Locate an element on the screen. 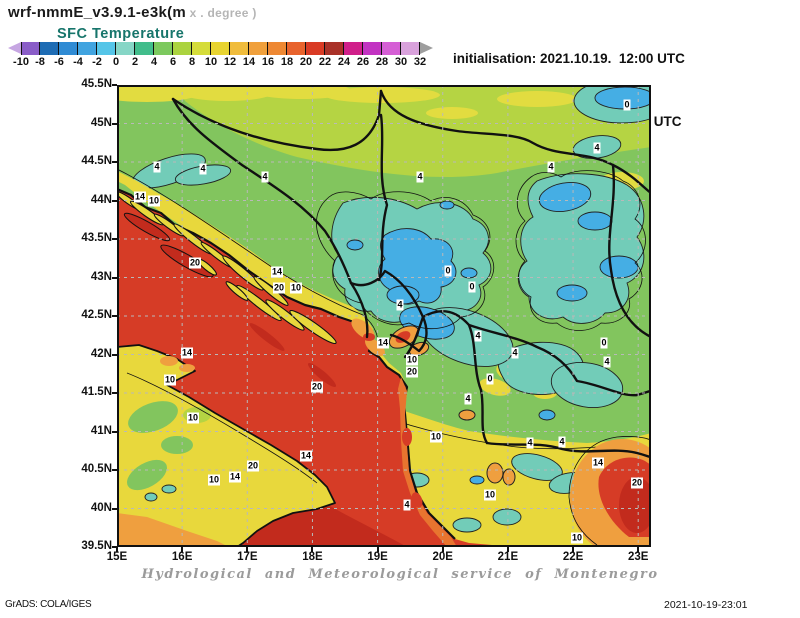 This screenshot has height=618, width=800. colorbar-right-arrow is located at coordinates (426, 48).